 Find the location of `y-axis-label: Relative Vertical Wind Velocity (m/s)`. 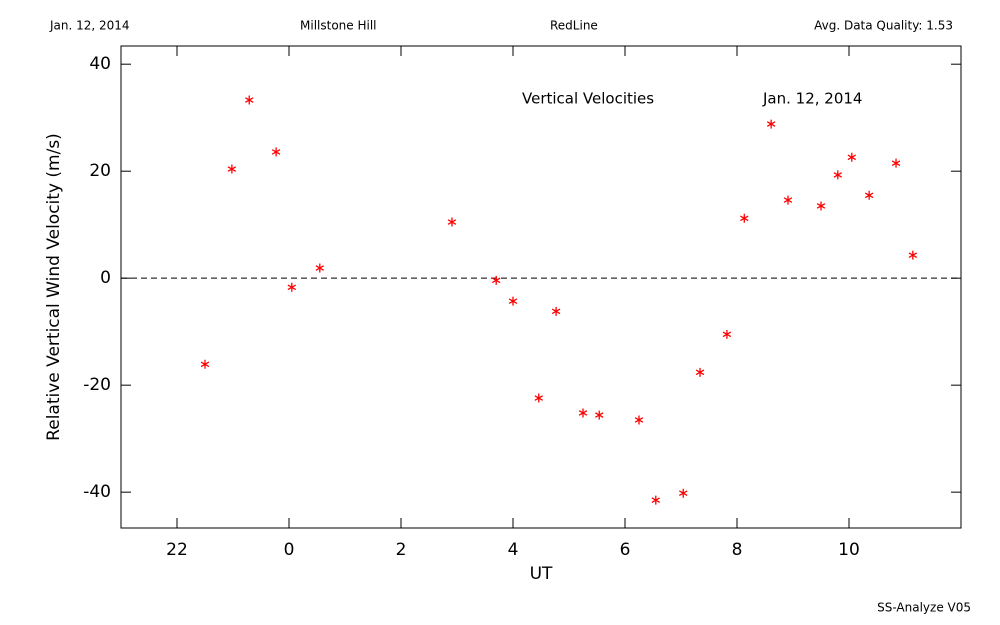

y-axis-label: Relative Vertical Wind Velocity (m/s) is located at coordinates (54, 287).